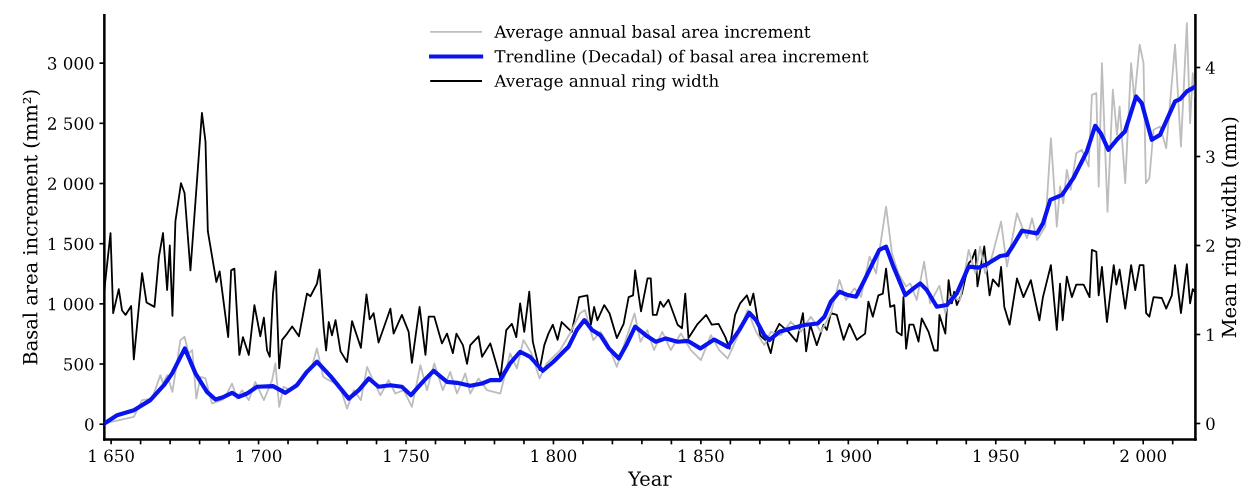 This screenshot has width=1257, height=500. Describe the element at coordinates (71, 63) in the screenshot. I see `y-tick-label: 3 000` at that location.